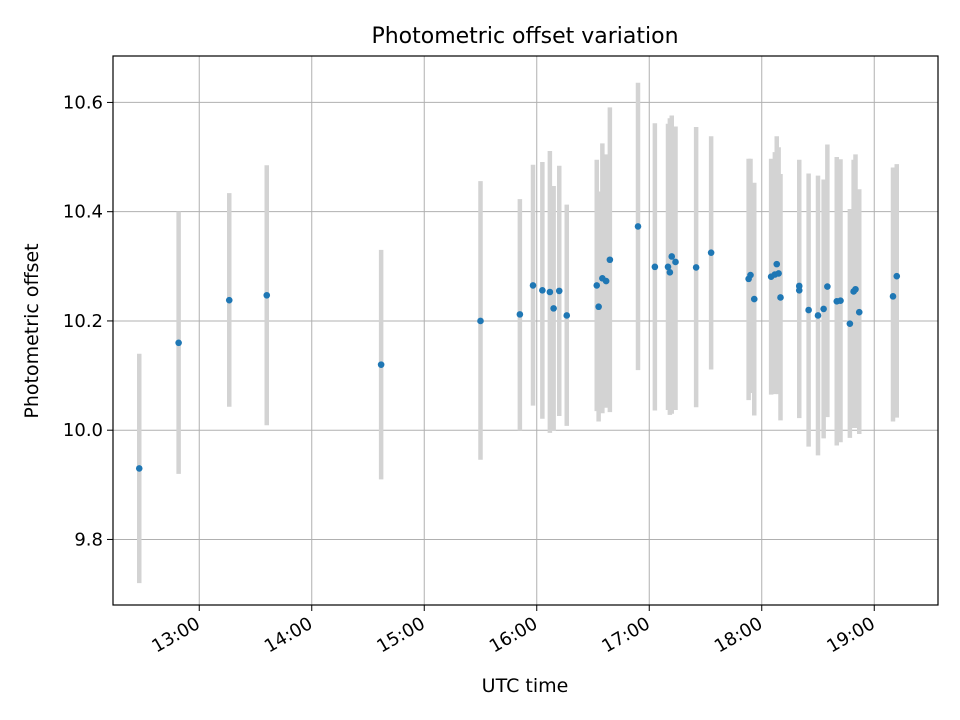 This screenshot has width=960, height=720. What do you see at coordinates (32, 330) in the screenshot?
I see `y-axis-label: Photometric offset` at bounding box center [32, 330].